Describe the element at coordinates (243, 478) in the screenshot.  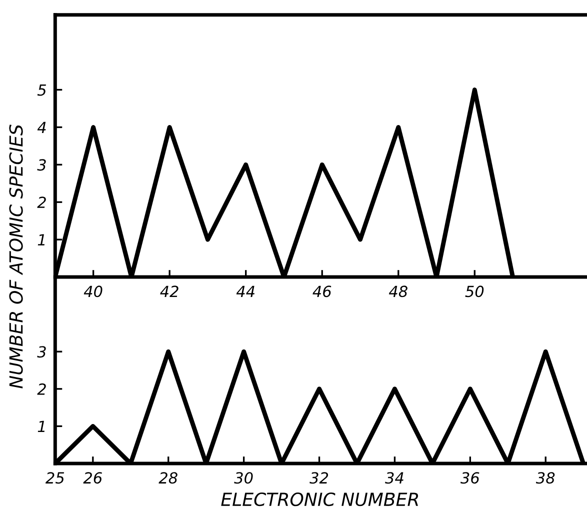
I see `x-tick-label: 30` at that location.